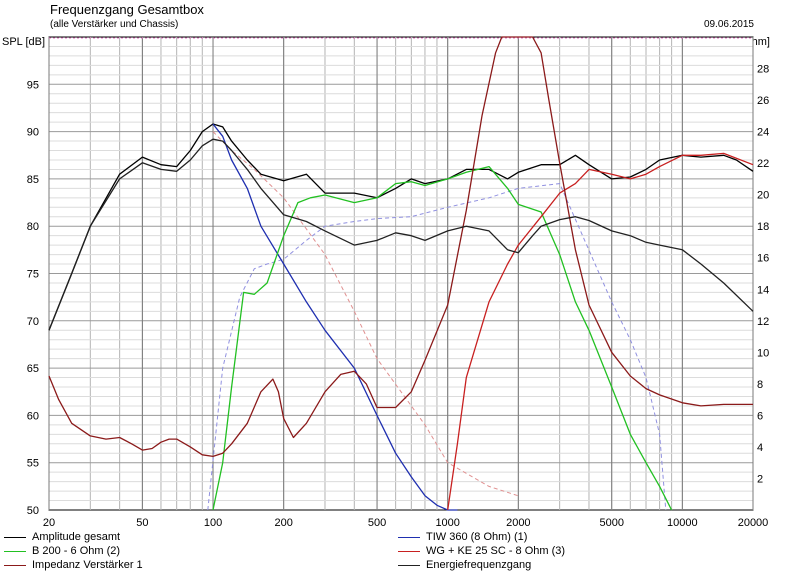 The height and width of the screenshot is (574, 800). I want to click on chart-subtitle: (alle Verstärker und Chassis), so click(114, 24).